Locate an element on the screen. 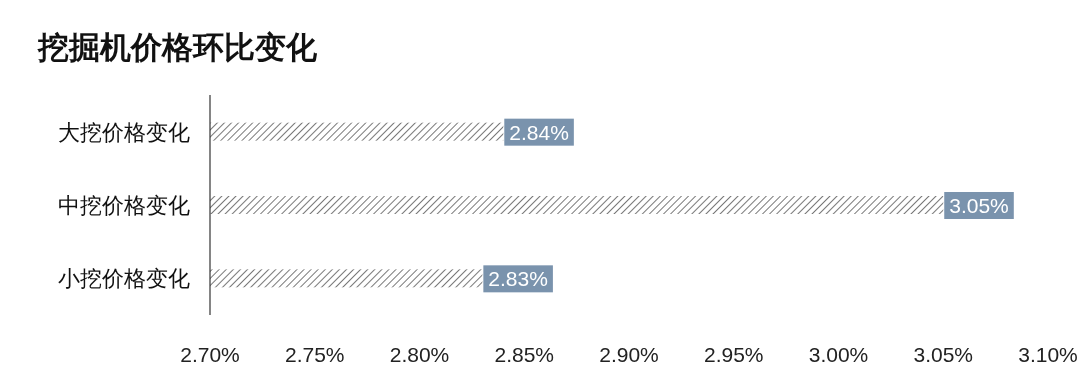  data-label: 2.83% is located at coordinates (518, 279).